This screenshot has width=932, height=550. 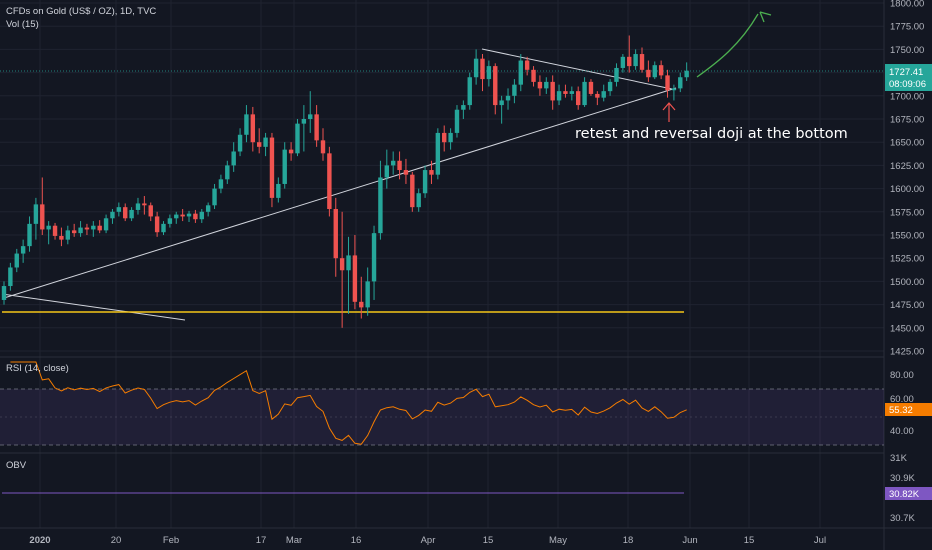 What do you see at coordinates (907, 50) in the screenshot?
I see `price-tick-label: 1750.00` at bounding box center [907, 50].